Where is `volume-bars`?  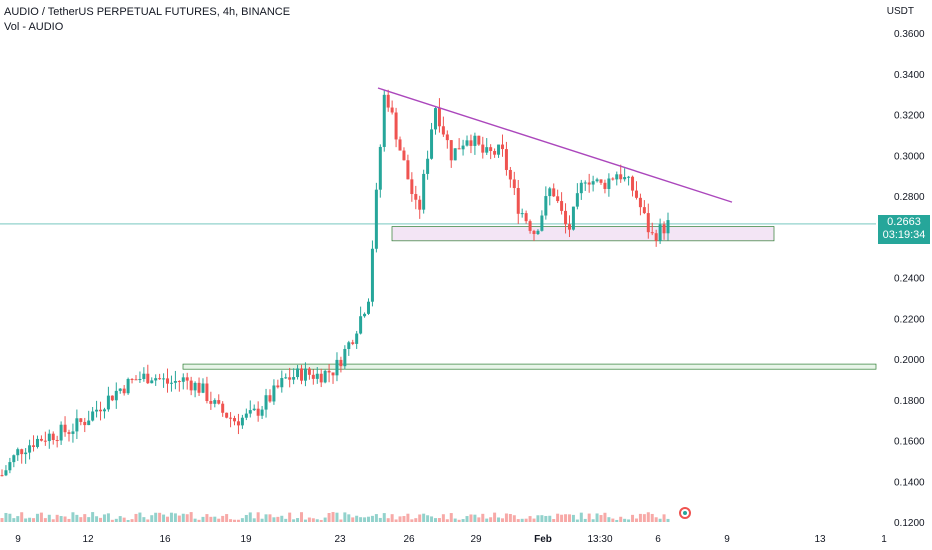
volume-bars is located at coordinates (335, 517).